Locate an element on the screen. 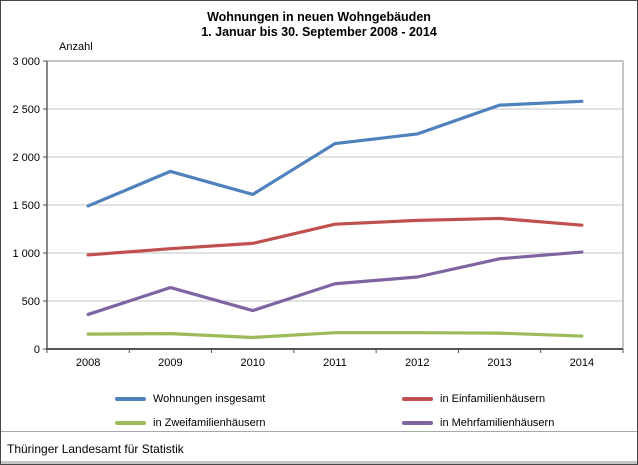  svg-text: 3 000 is located at coordinates (26, 62).